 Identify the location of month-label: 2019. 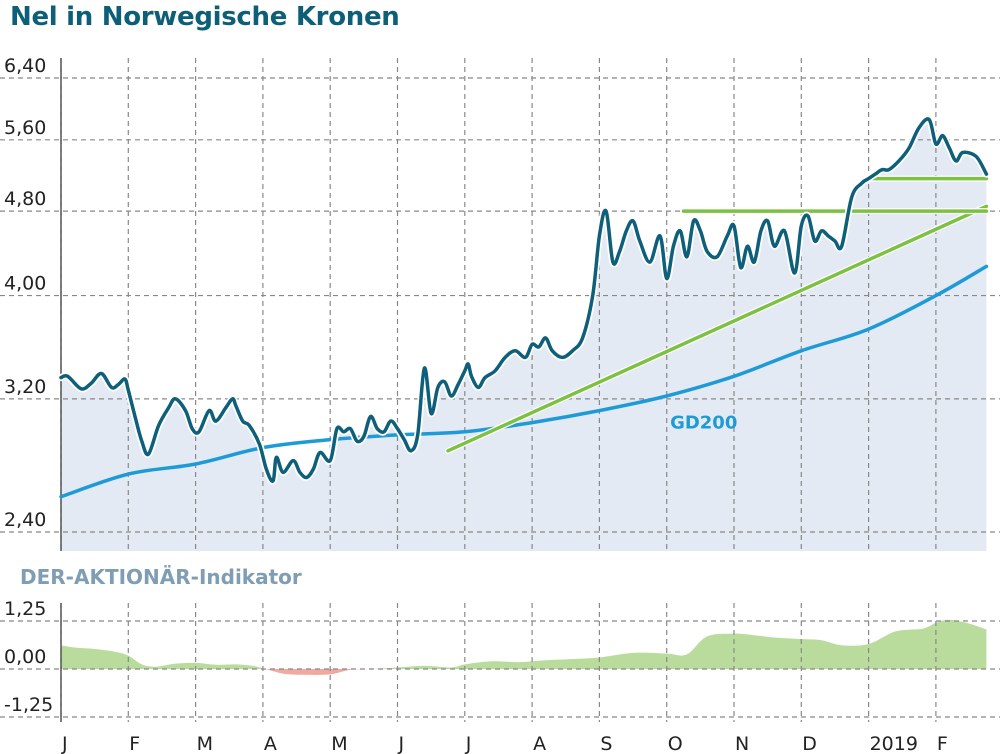
(894, 743).